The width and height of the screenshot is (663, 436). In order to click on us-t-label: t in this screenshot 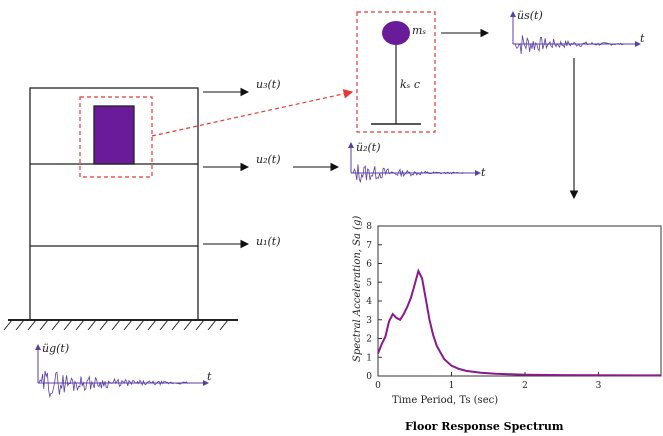, I will do `click(642, 38)`.